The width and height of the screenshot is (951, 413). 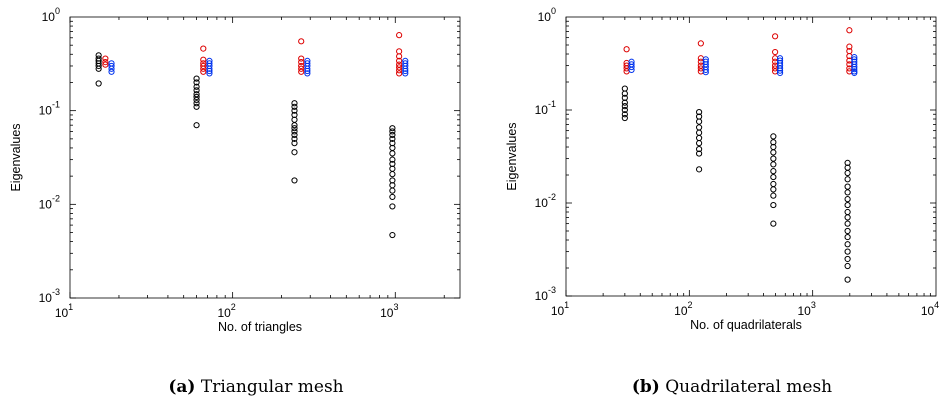 I want to click on y-axis-label: Eigenvalues, so click(x=16, y=157).